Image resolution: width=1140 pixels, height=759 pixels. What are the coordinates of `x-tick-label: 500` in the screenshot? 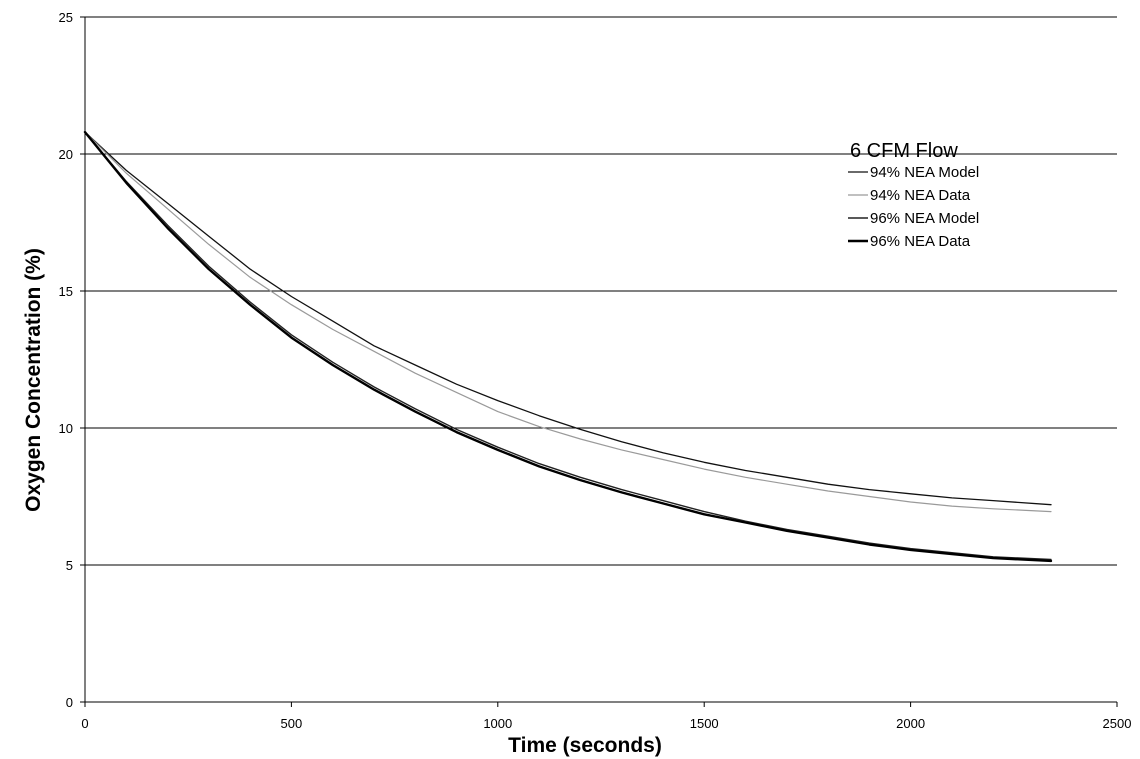 It's located at (292, 723).